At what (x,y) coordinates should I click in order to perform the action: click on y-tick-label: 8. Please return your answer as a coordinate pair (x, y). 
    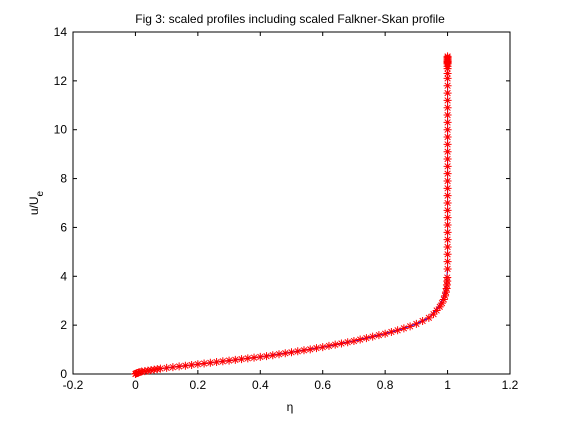
    Looking at the image, I should click on (63, 179).